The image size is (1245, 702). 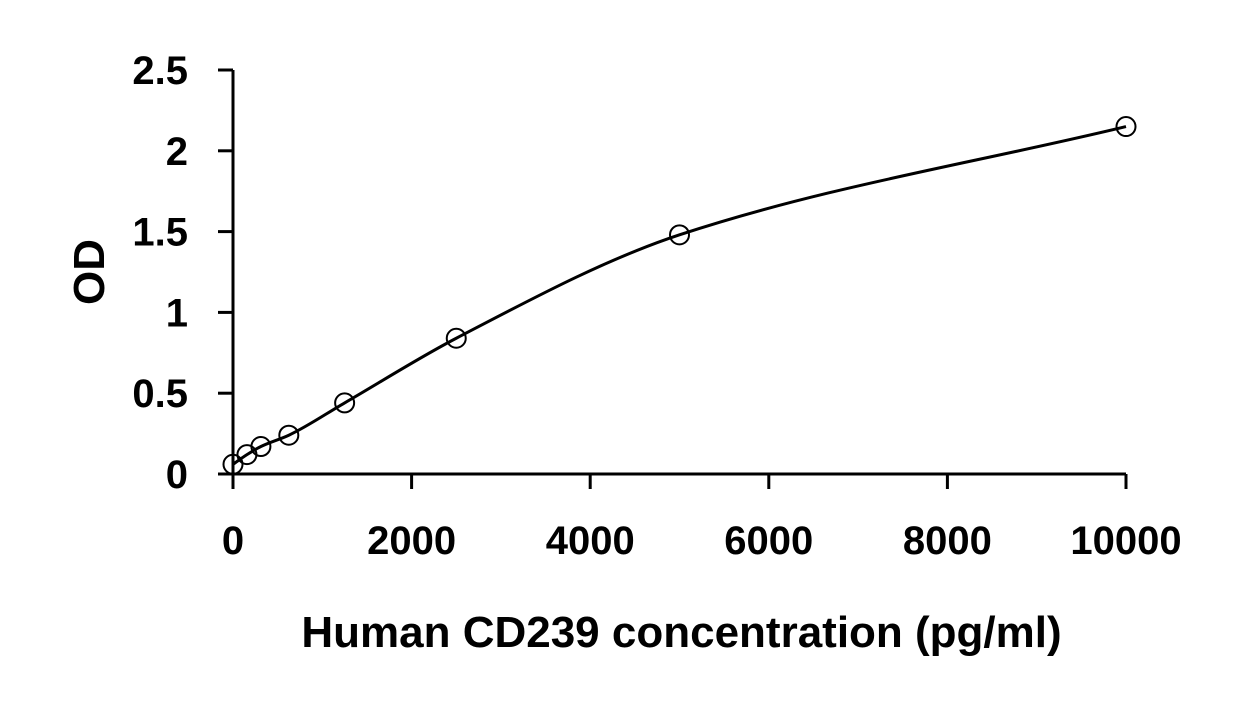 What do you see at coordinates (89, 272) in the screenshot?
I see `y-axis-title: OD` at bounding box center [89, 272].